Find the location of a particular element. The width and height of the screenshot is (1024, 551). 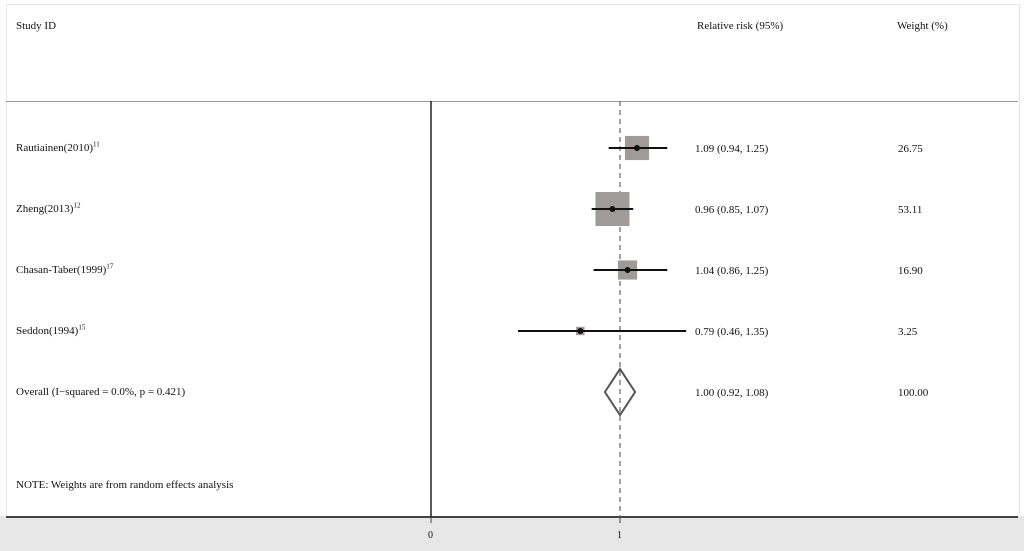

study-id-header: Study ID is located at coordinates (36, 26).